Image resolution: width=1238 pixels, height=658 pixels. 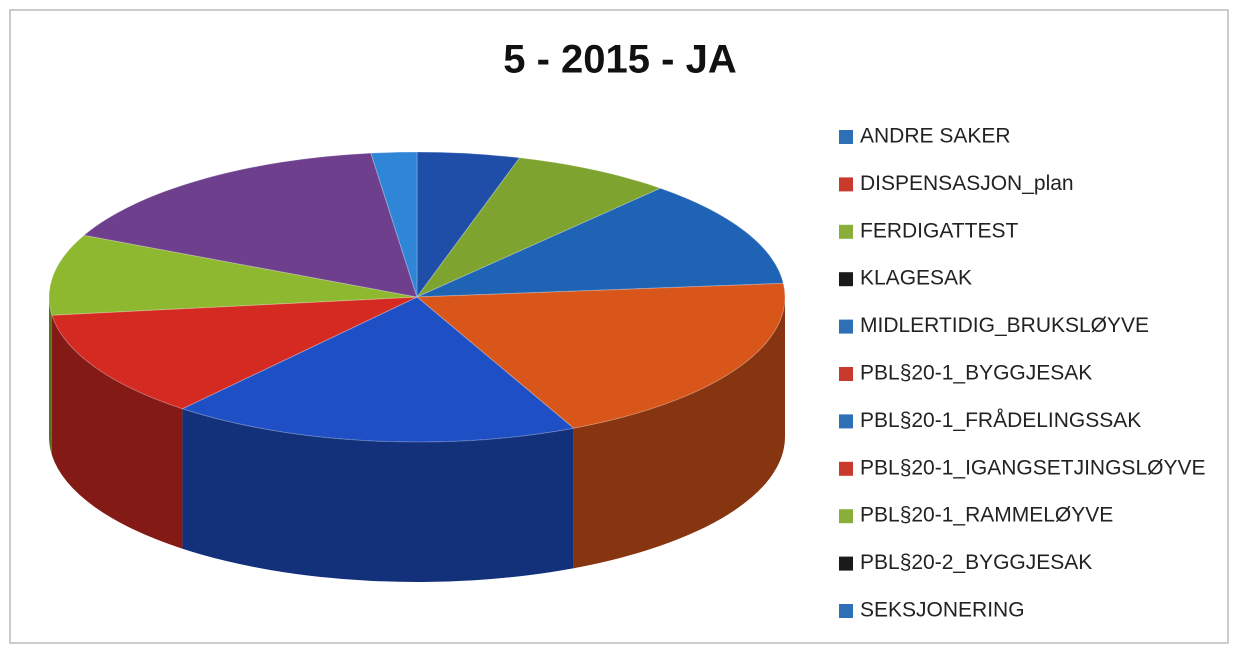 I want to click on legend-label: MIDLERTIDIG_BRUKSLØYVE, so click(x=1004, y=325).